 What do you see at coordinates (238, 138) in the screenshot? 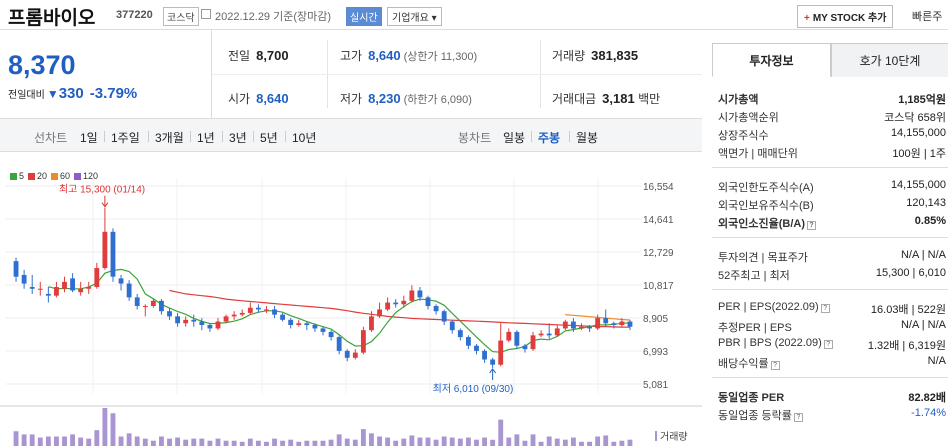
I see `line-period-4: 3년` at bounding box center [238, 138].